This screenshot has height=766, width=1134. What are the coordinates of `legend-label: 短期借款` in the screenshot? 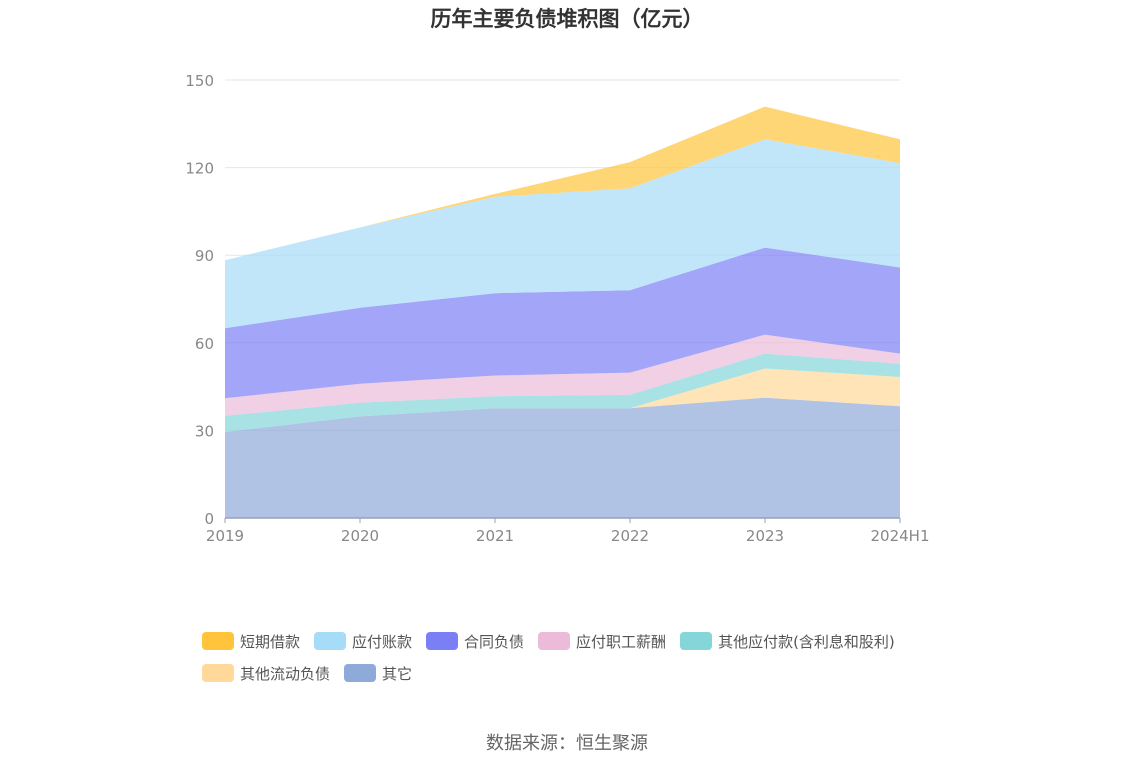 It's located at (270, 641).